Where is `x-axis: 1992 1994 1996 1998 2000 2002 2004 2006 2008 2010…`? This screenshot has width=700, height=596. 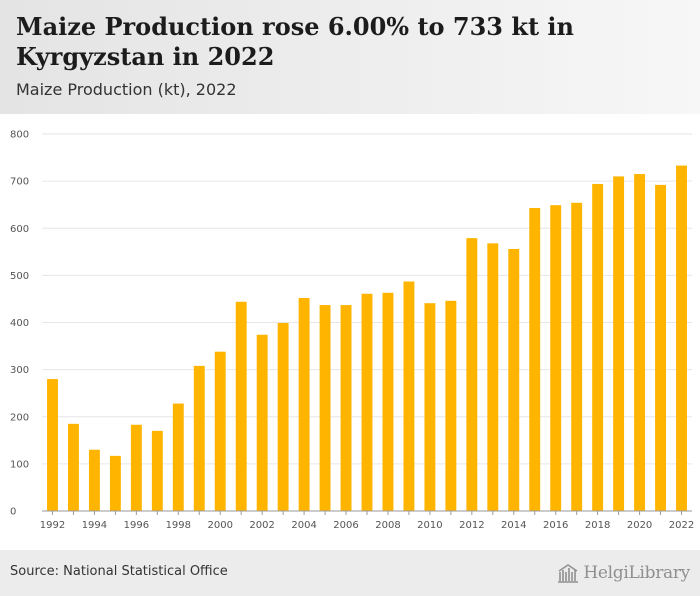 x-axis: 1992 1994 1996 1998 2000 2002 2004 2006 2008 2010… is located at coordinates (367, 520).